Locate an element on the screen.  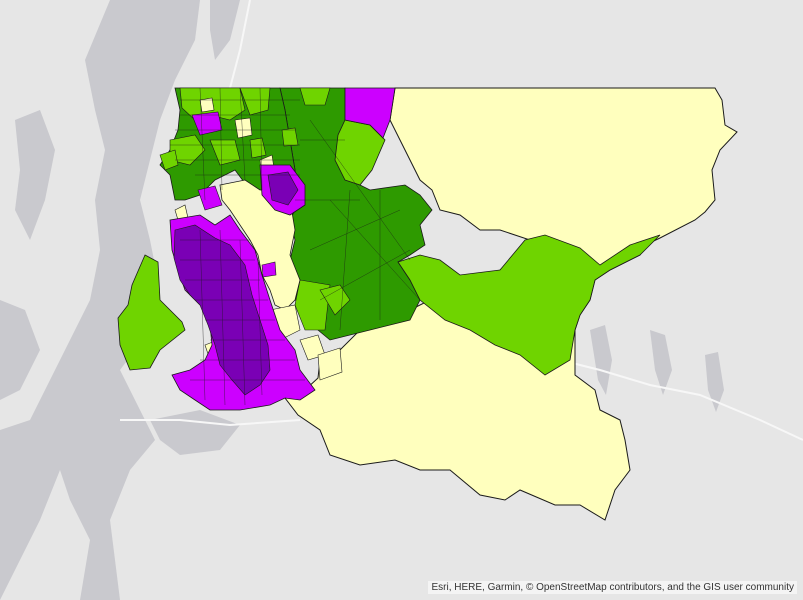
region-snoqualmie-pass is located at coordinates (529, 305).